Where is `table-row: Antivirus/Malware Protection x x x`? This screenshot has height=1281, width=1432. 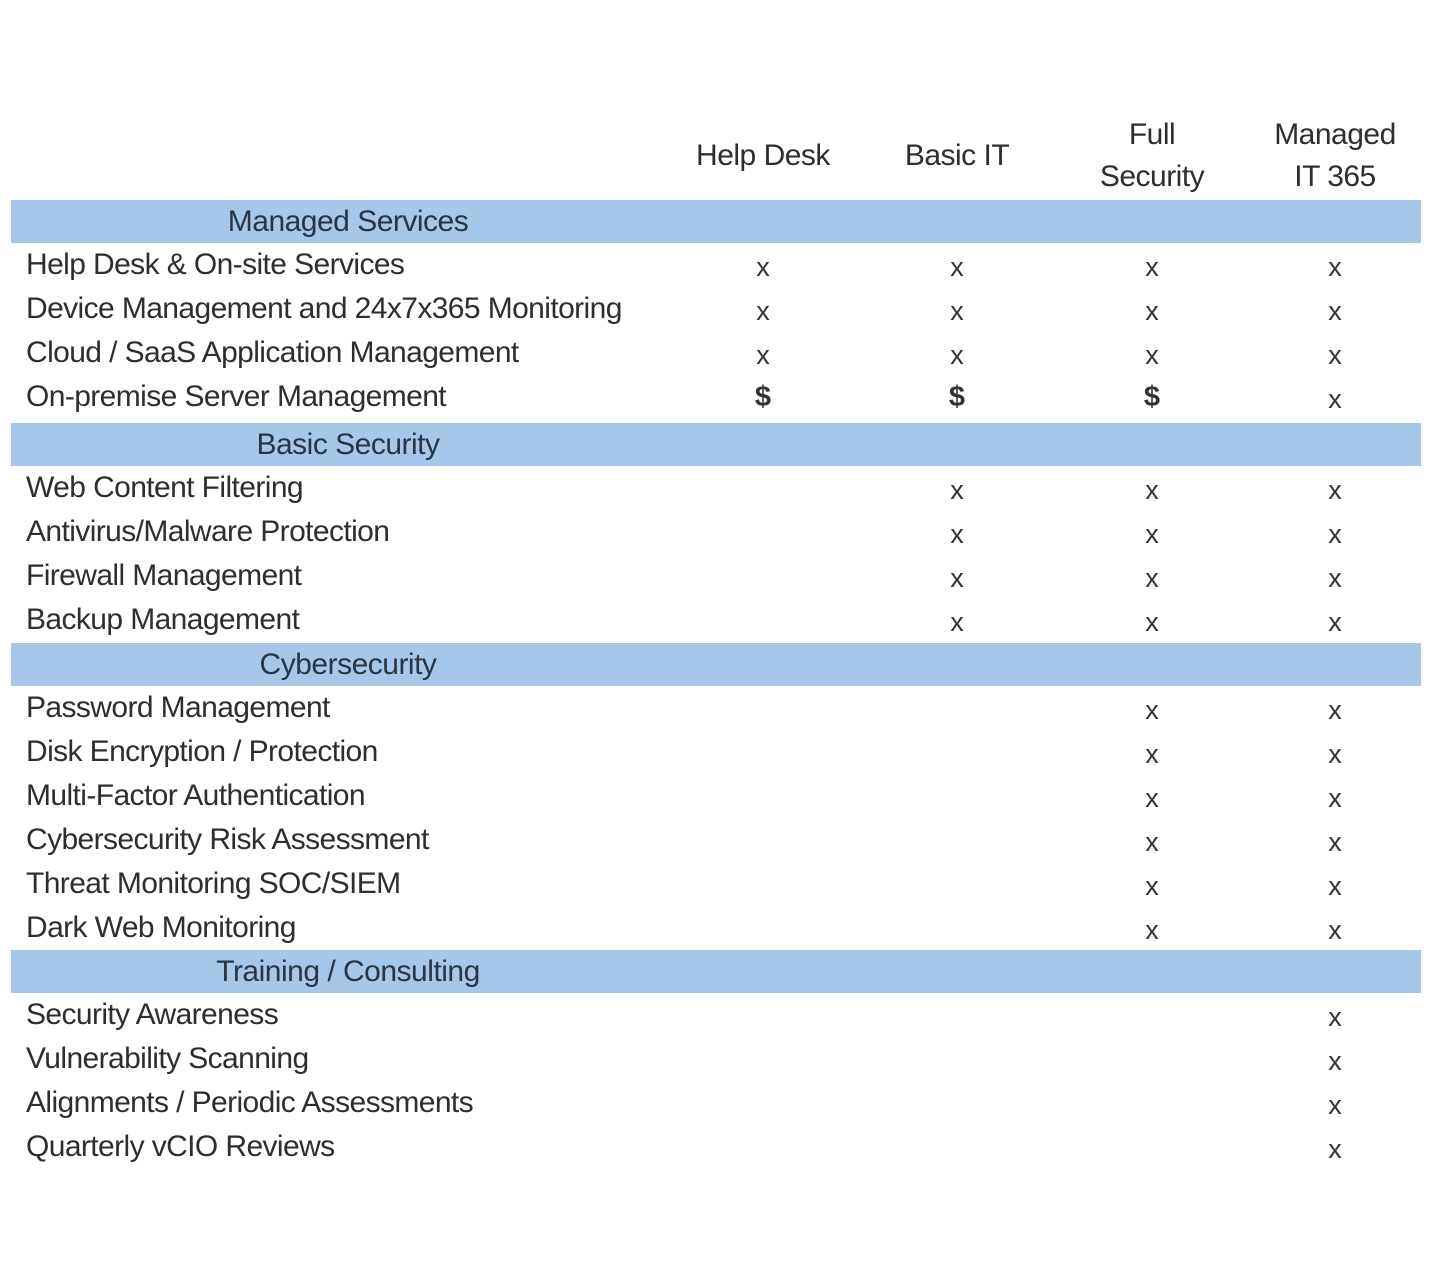
table-row: Antivirus/Malware Protection x x x is located at coordinates (716, 532).